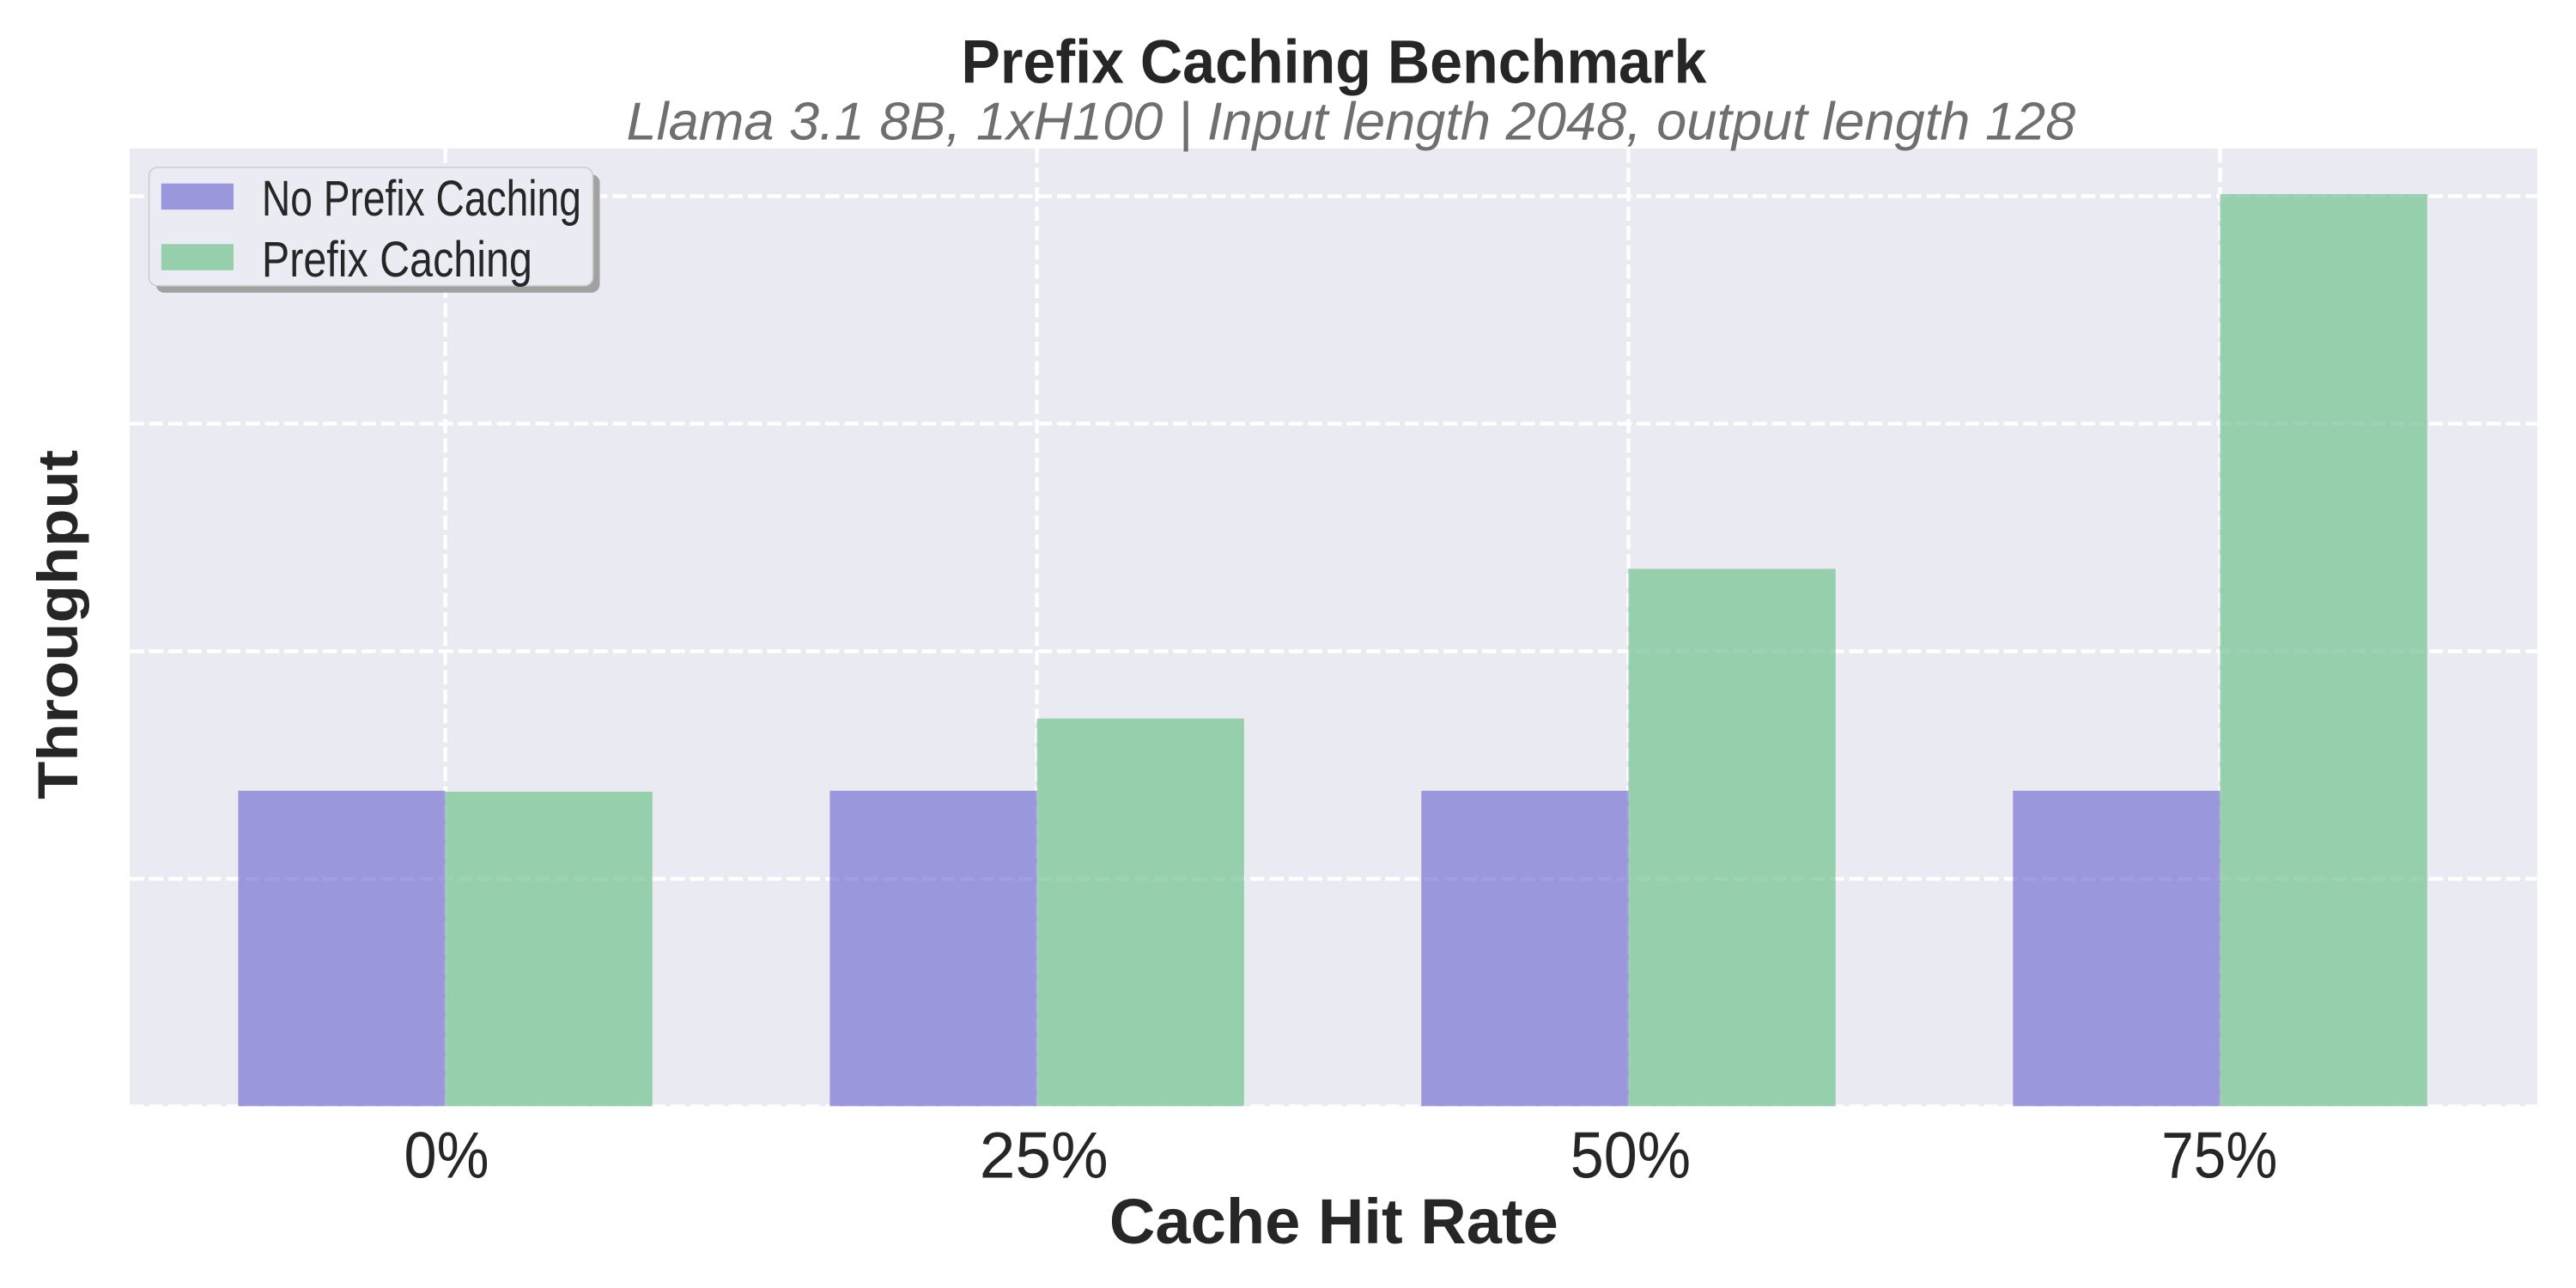  What do you see at coordinates (58, 625) in the screenshot?
I see `svg-text: Throughput` at bounding box center [58, 625].